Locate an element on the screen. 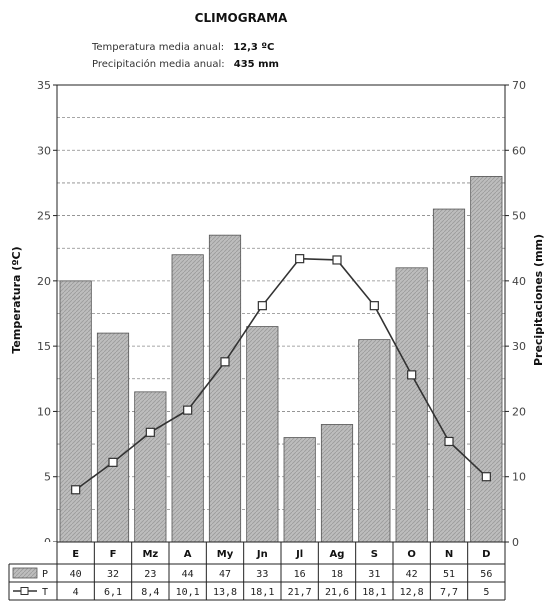 The image size is (555, 603). temp-value-A: 10,1 is located at coordinates (188, 592).